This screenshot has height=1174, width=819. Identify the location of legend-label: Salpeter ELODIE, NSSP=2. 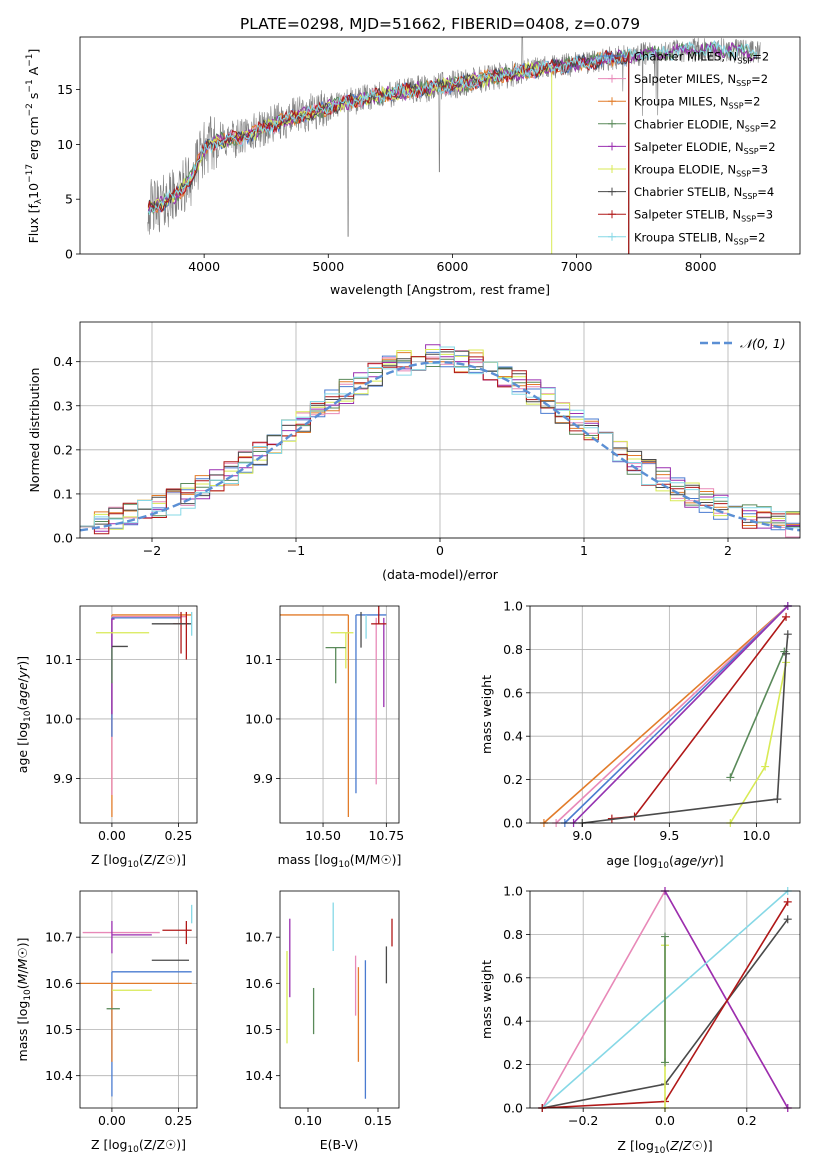
(705, 148).